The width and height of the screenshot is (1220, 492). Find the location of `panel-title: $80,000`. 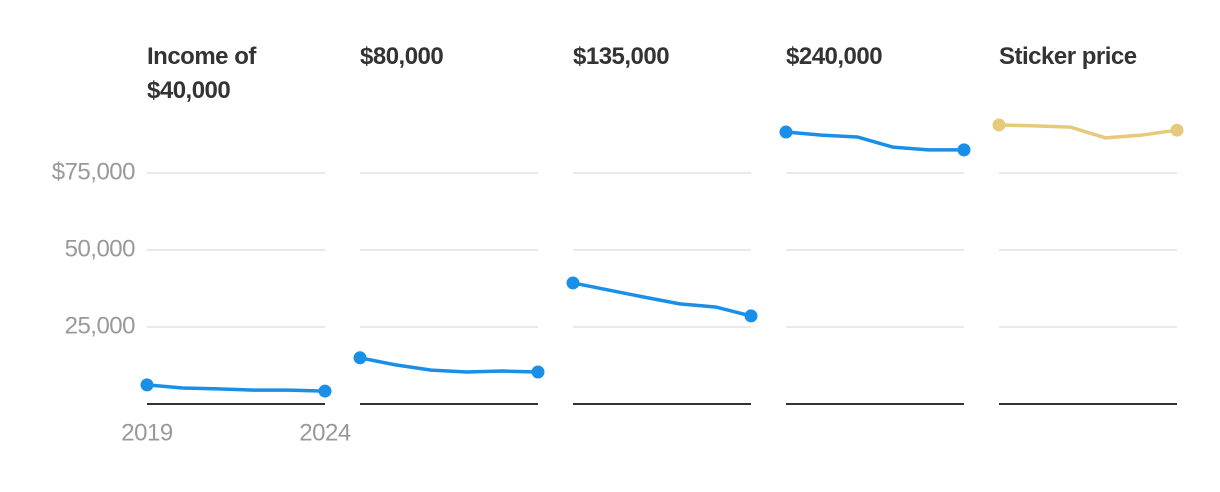

panel-title: $80,000 is located at coordinates (402, 56).